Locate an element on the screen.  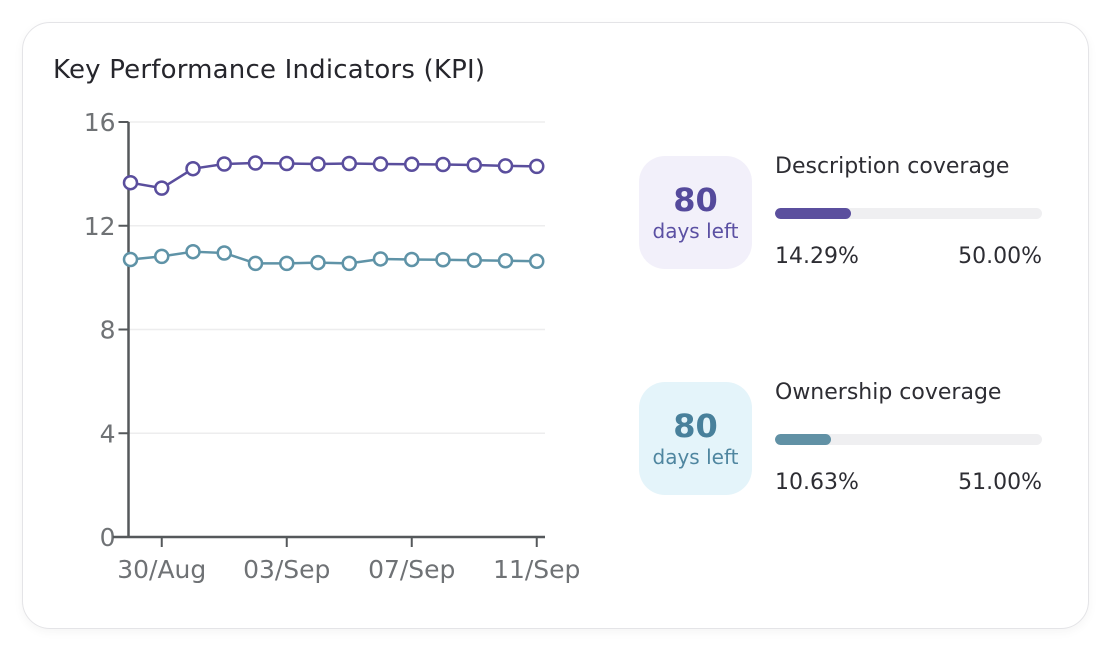
kpi-content: Description coverage 14.29% 50.00% is located at coordinates (908, 213).